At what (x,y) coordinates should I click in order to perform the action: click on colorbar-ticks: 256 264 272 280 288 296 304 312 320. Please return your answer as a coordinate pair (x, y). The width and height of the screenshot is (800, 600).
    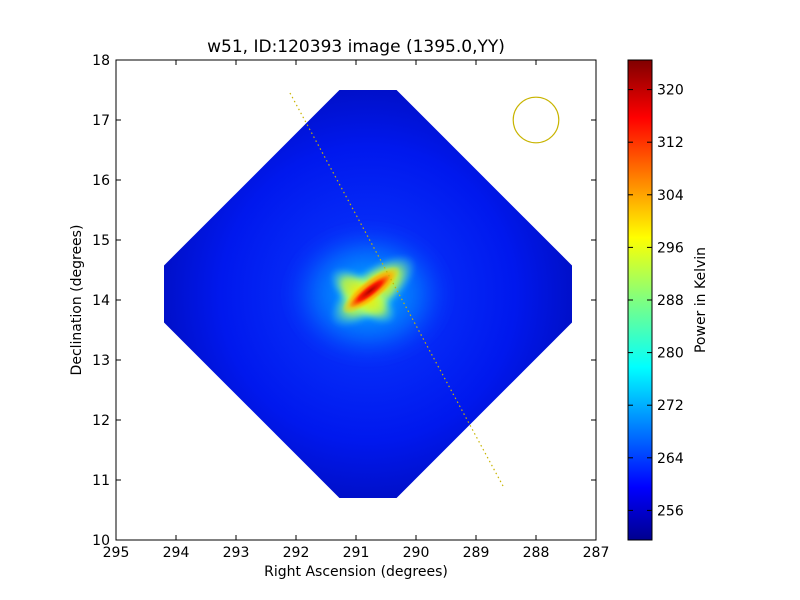
    Looking at the image, I should click on (656, 301).